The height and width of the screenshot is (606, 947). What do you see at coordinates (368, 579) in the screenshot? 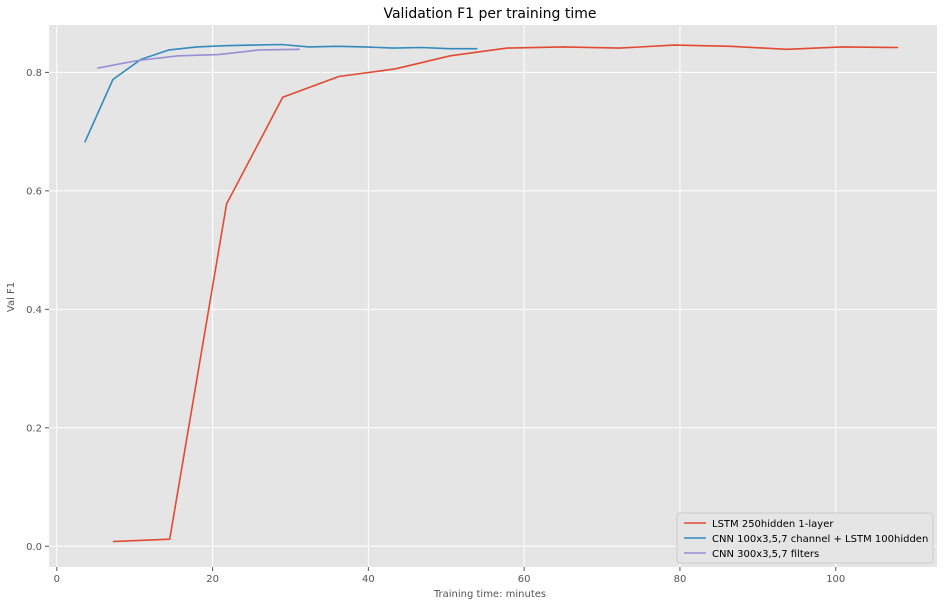
I see `x-tick-label: 40` at bounding box center [368, 579].